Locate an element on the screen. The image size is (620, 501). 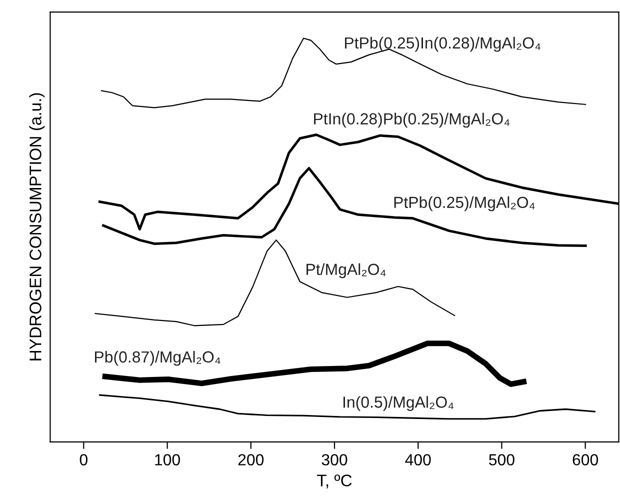
series-label: In(0.5)/MgAl₂O₄ is located at coordinates (398, 403).